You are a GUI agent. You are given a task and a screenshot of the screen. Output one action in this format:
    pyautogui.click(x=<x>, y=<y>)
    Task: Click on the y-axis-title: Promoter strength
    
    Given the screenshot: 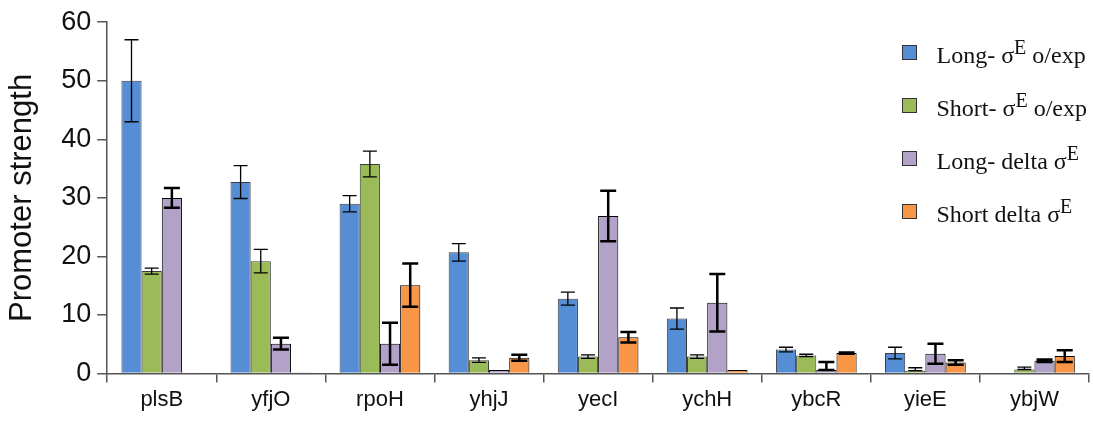 What is the action you would take?
    pyautogui.click(x=21, y=197)
    